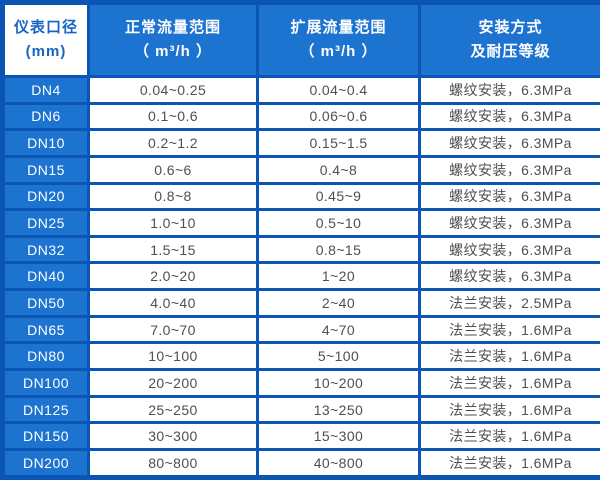 The height and width of the screenshot is (480, 600). I want to click on extended-range-cell: 0.45~9, so click(338, 196).